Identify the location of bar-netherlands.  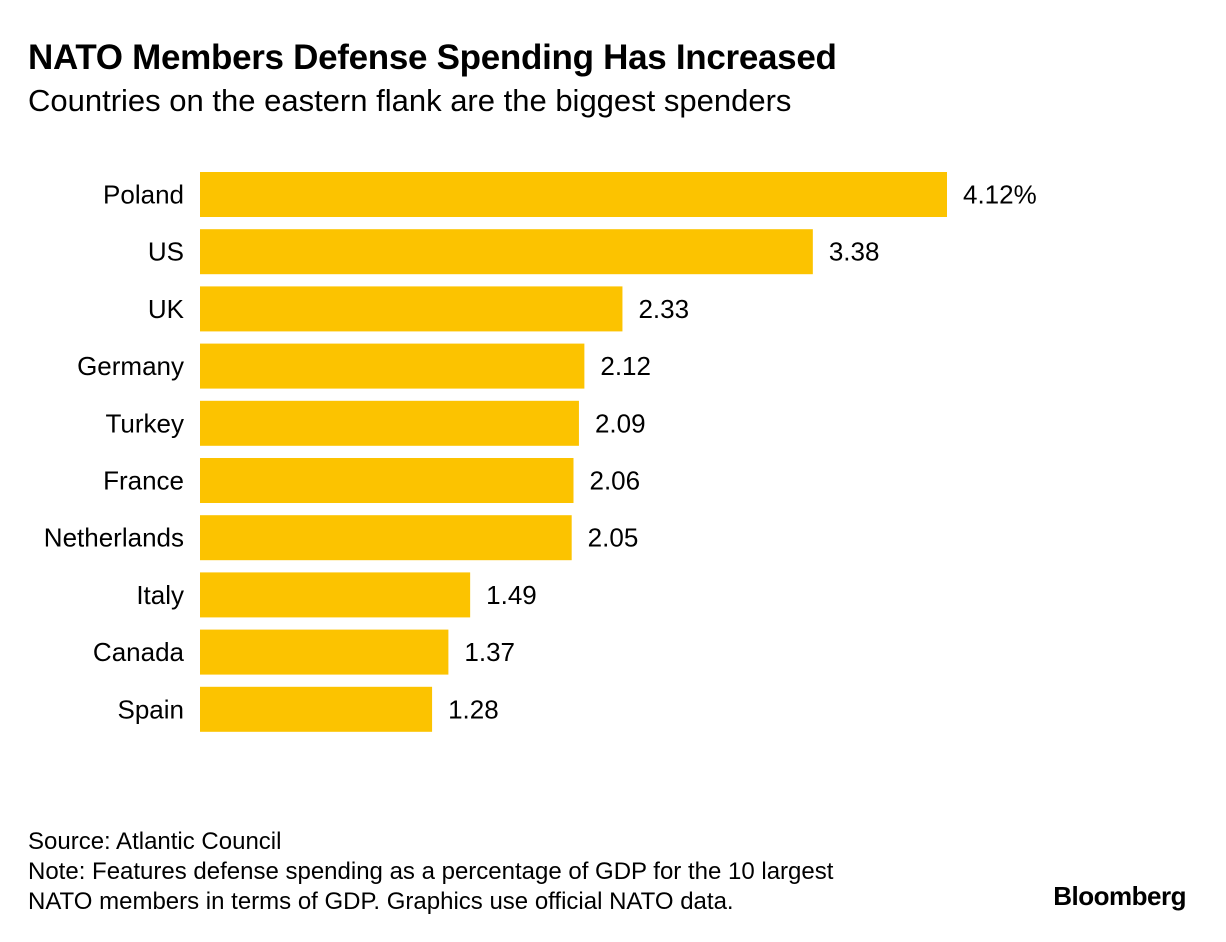
(386, 538).